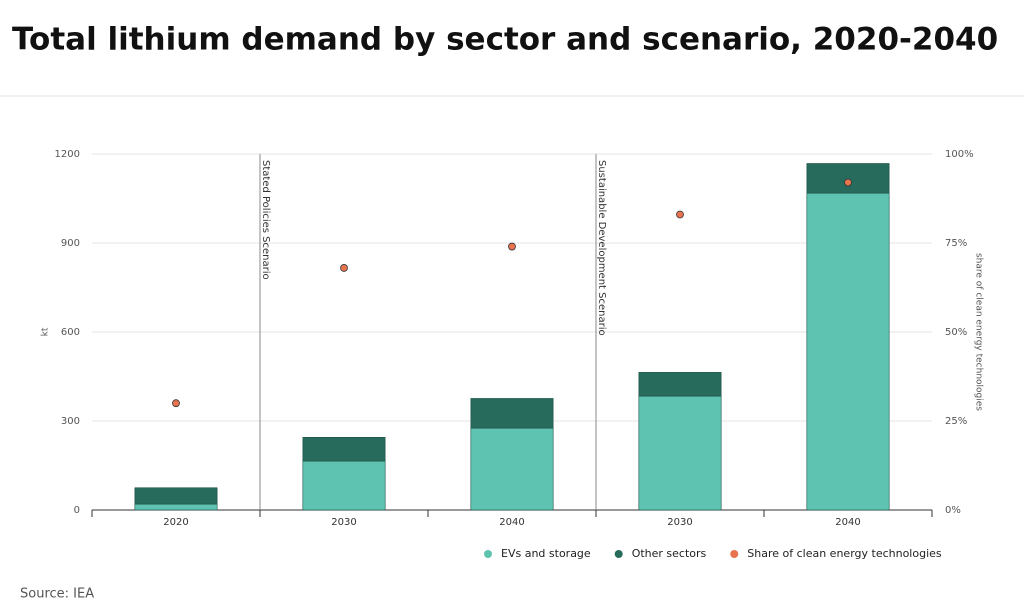  Describe the element at coordinates (546, 553) in the screenshot. I see `legend-label: EVs and storage` at that location.